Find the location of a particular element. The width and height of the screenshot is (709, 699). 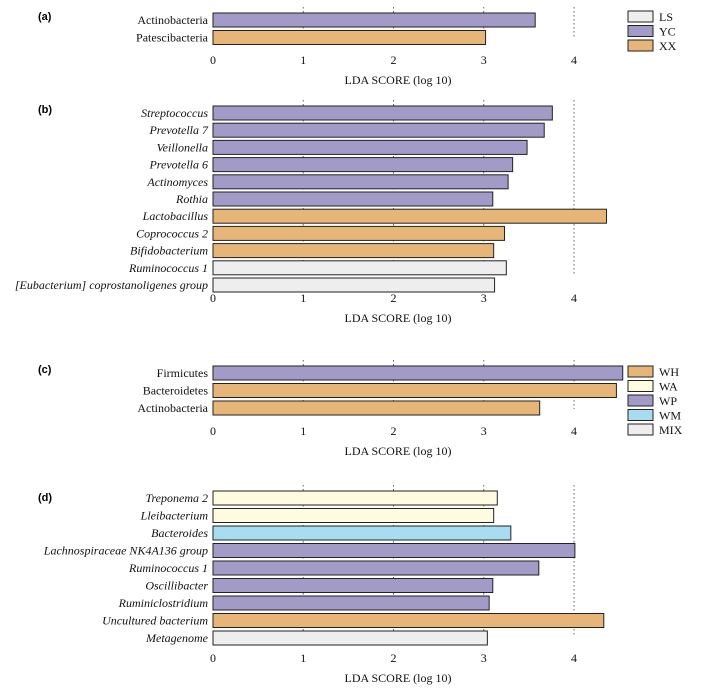

category-label: Ruminiclostridium is located at coordinates (163, 603).